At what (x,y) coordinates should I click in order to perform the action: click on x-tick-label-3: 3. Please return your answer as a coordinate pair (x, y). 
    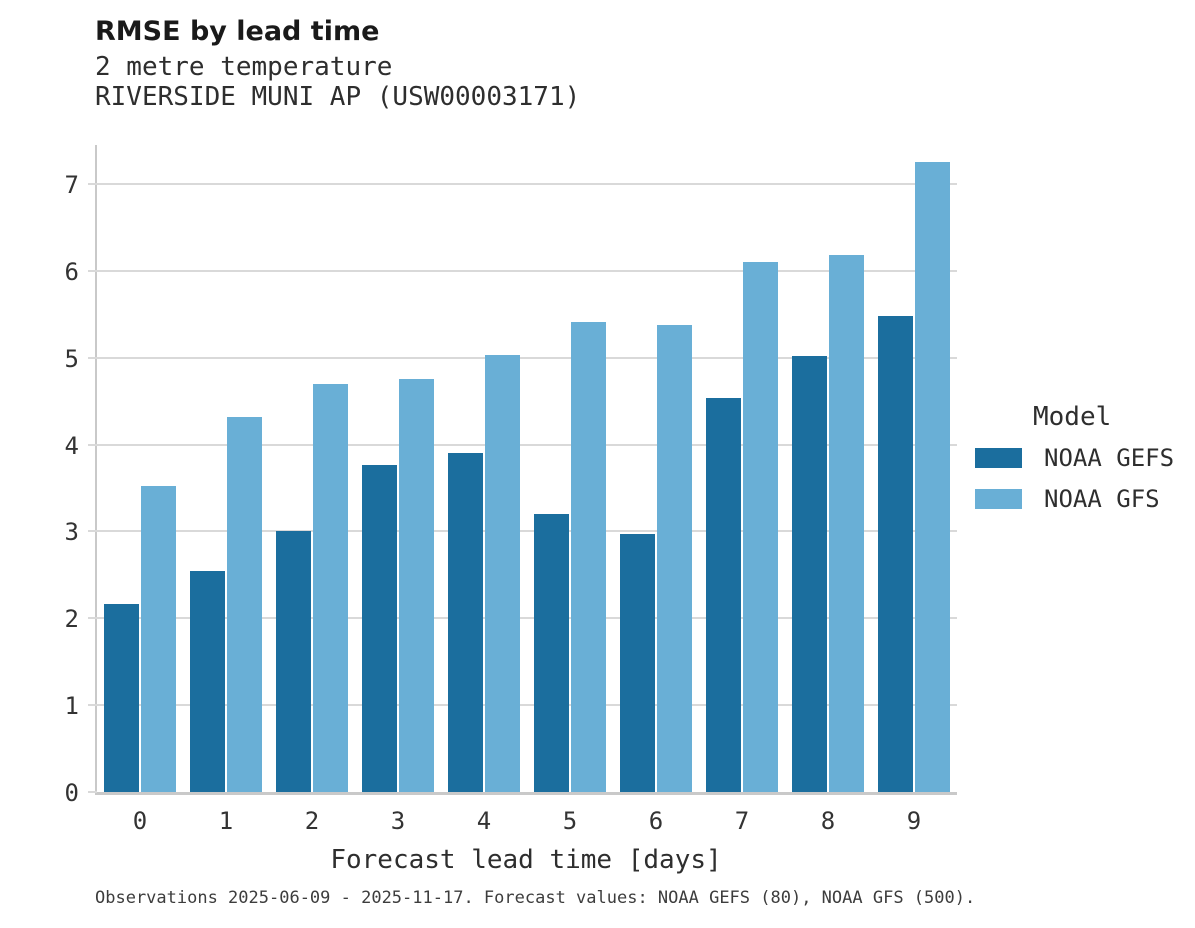
    Looking at the image, I should click on (398, 821).